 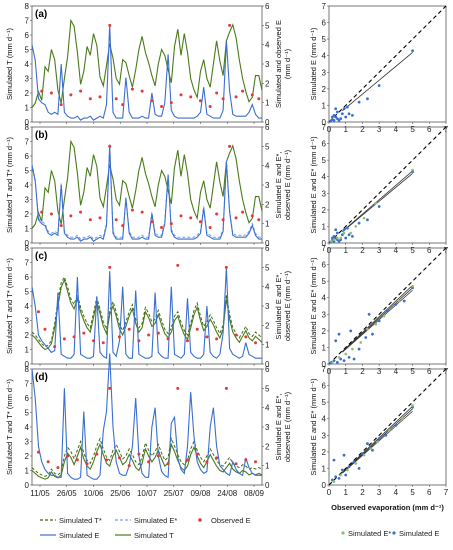 I want to click on scatter-x-tick-label: 0, so click(x=329, y=492).